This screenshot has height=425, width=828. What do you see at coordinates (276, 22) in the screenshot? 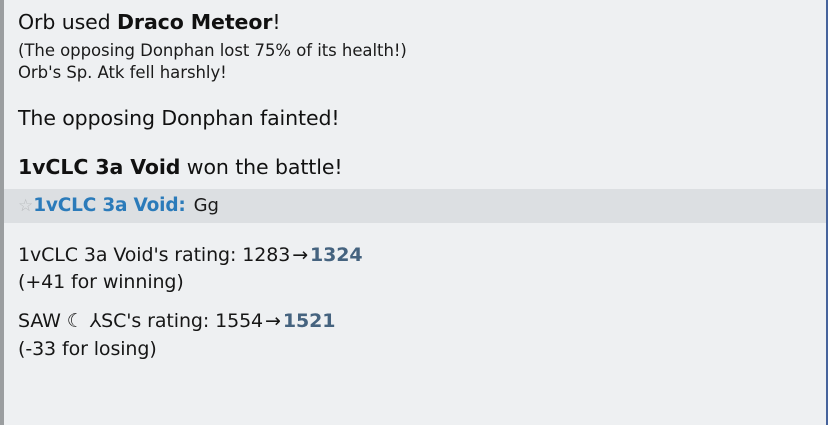
I see `move-suffix-text: !` at bounding box center [276, 22].